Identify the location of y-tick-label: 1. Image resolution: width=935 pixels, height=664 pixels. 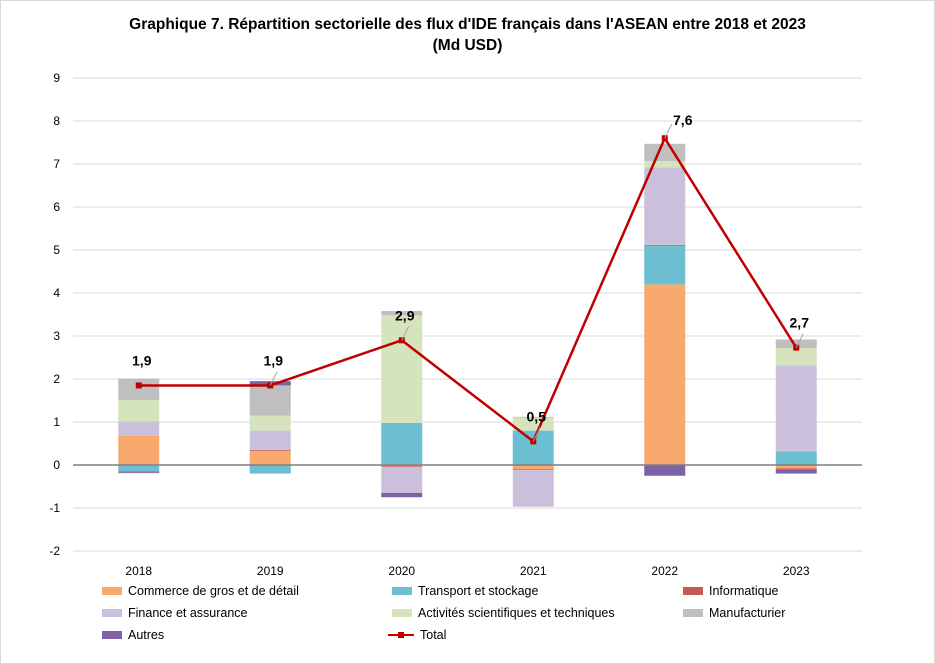
(56, 422).